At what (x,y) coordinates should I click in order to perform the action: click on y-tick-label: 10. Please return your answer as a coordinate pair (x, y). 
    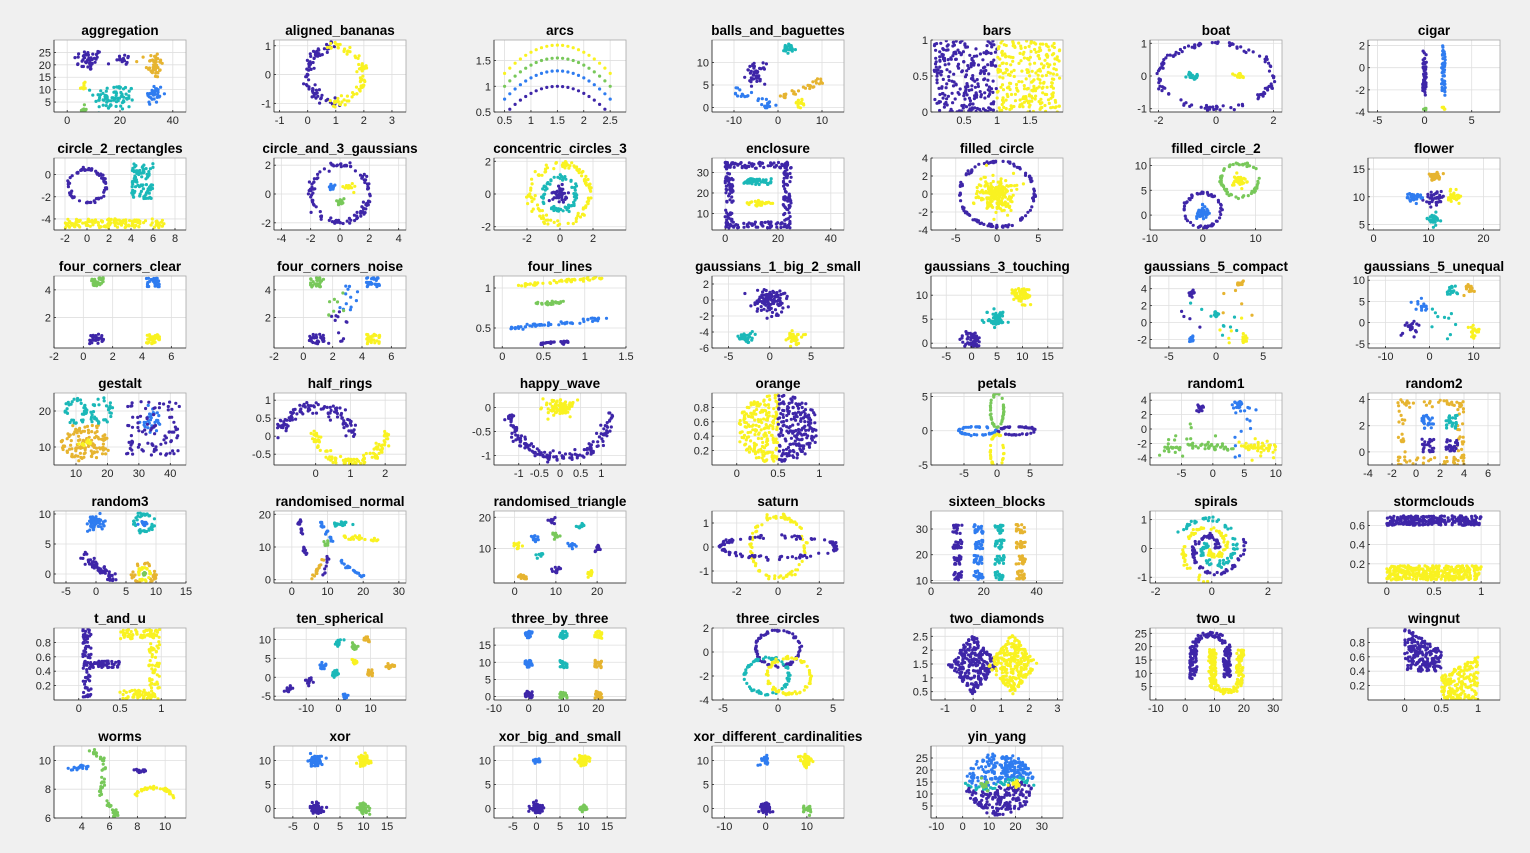
    Looking at the image, I should click on (1359, 281).